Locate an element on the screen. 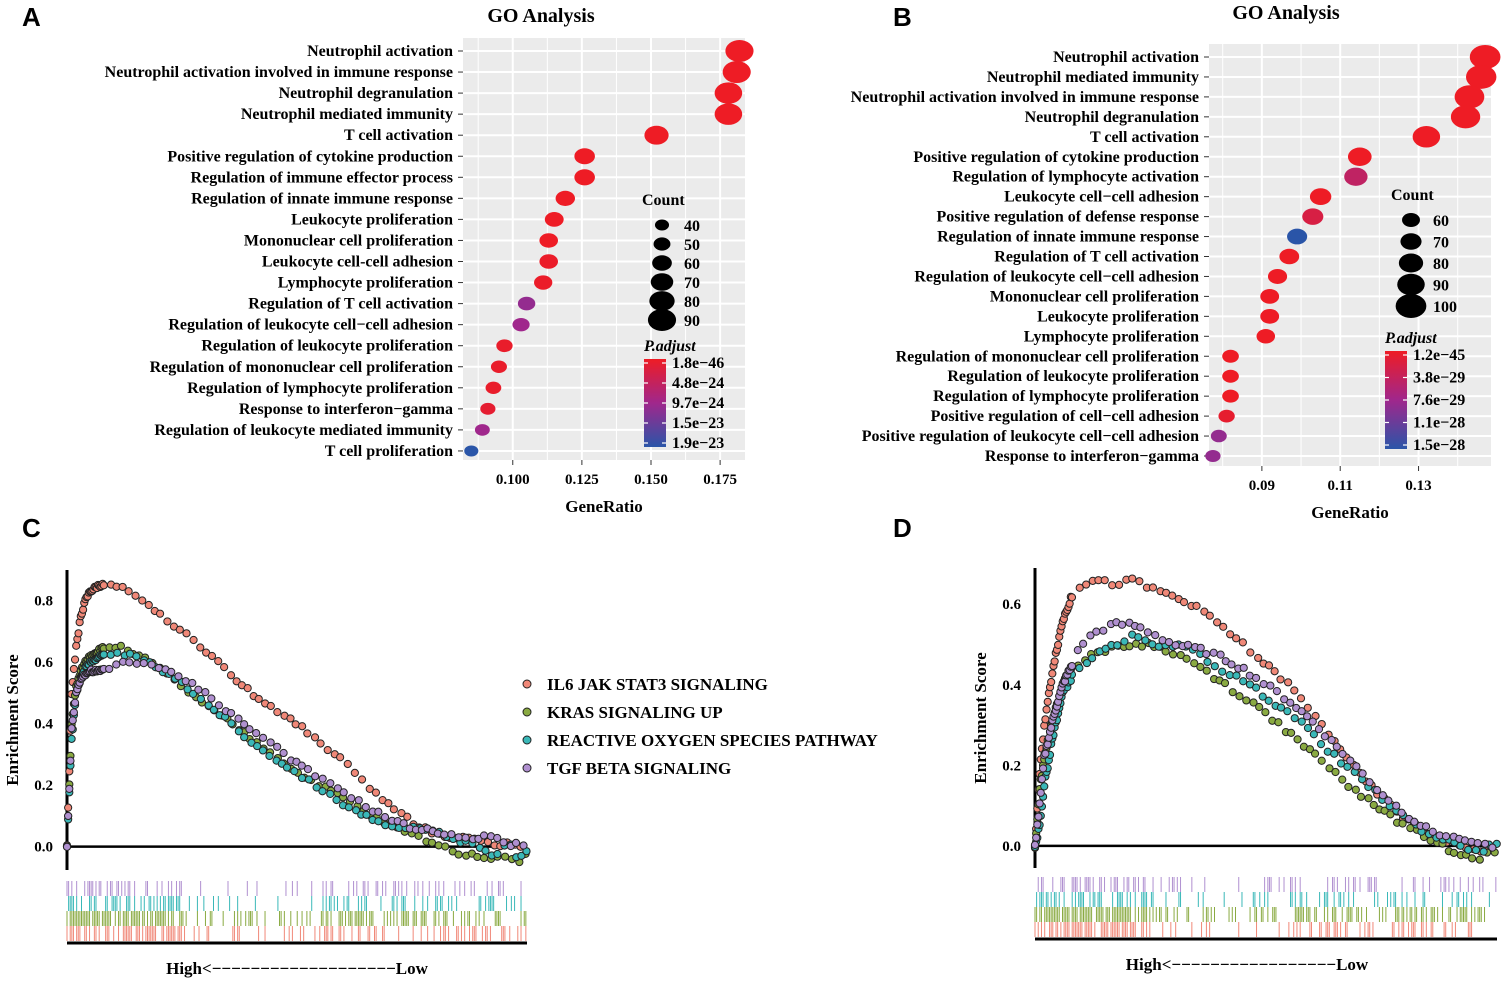 The image size is (1503, 984). pvalue-legend-title: P.adjust is located at coordinates (669, 346).